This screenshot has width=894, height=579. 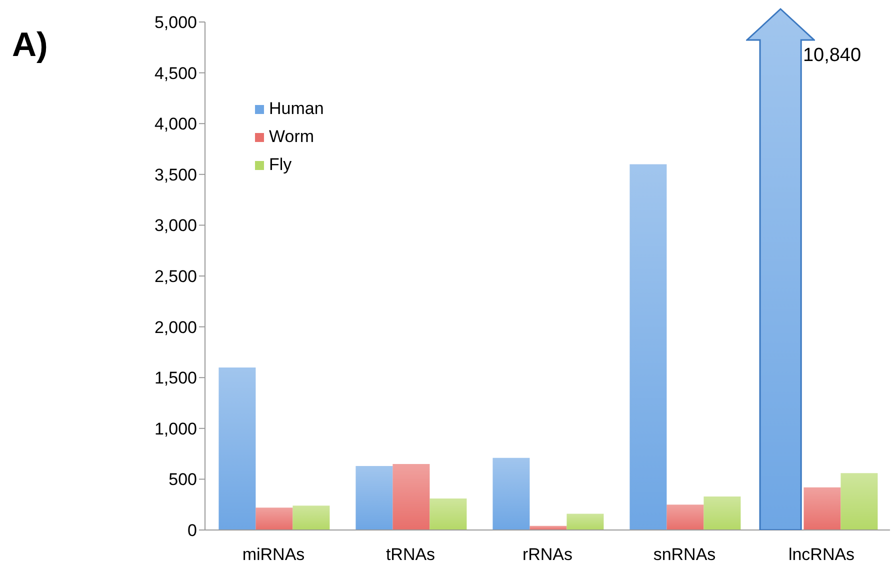 I want to click on y-tick-label: 4,500, so click(x=175, y=73).